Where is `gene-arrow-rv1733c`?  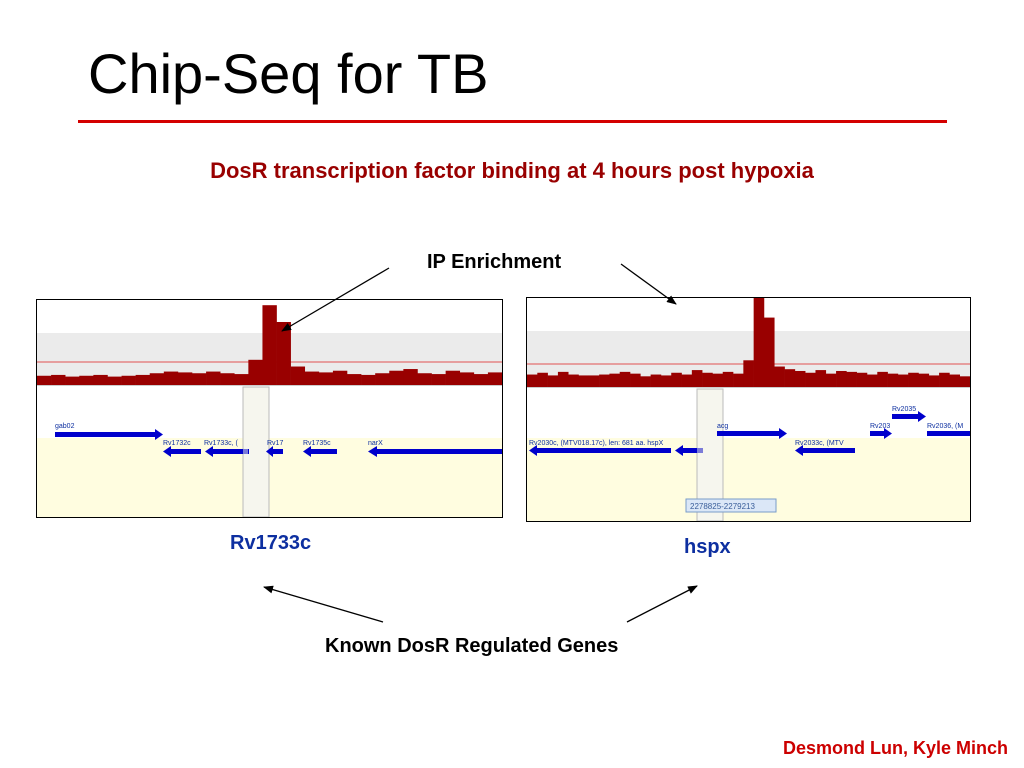
gene-arrow-rv1733c is located at coordinates (231, 451).